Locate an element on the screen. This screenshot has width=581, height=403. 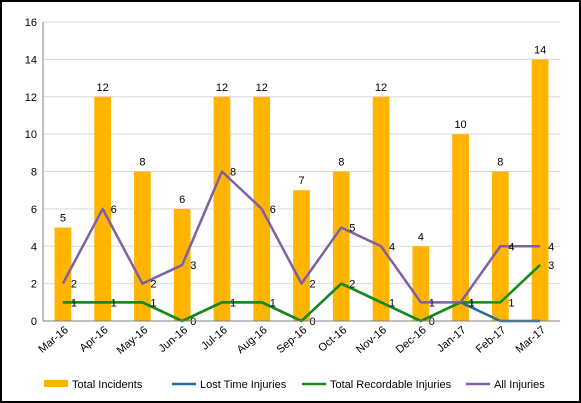
bar-data-label: 7 is located at coordinates (301, 181).